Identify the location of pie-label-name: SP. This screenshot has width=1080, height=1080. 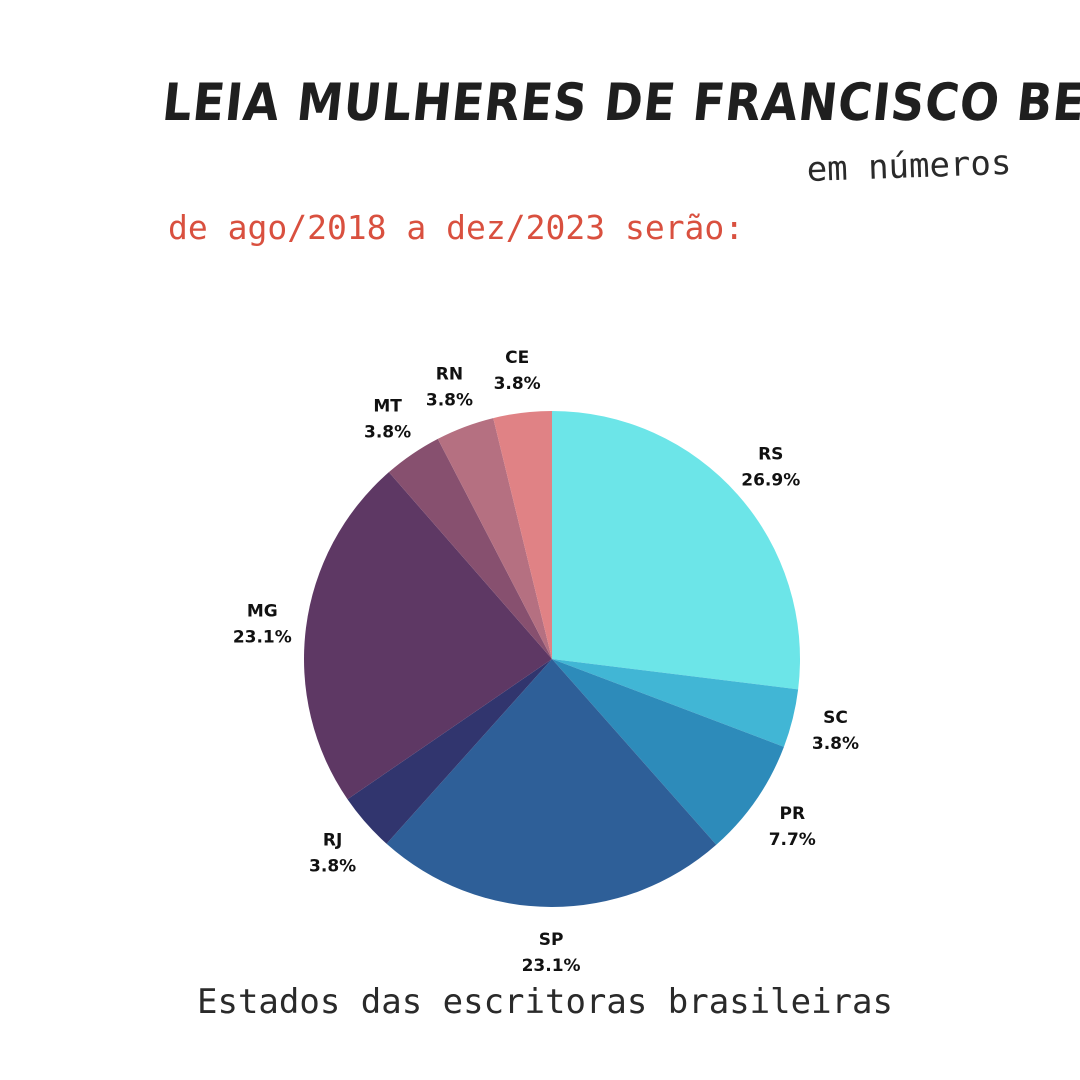
(551, 940).